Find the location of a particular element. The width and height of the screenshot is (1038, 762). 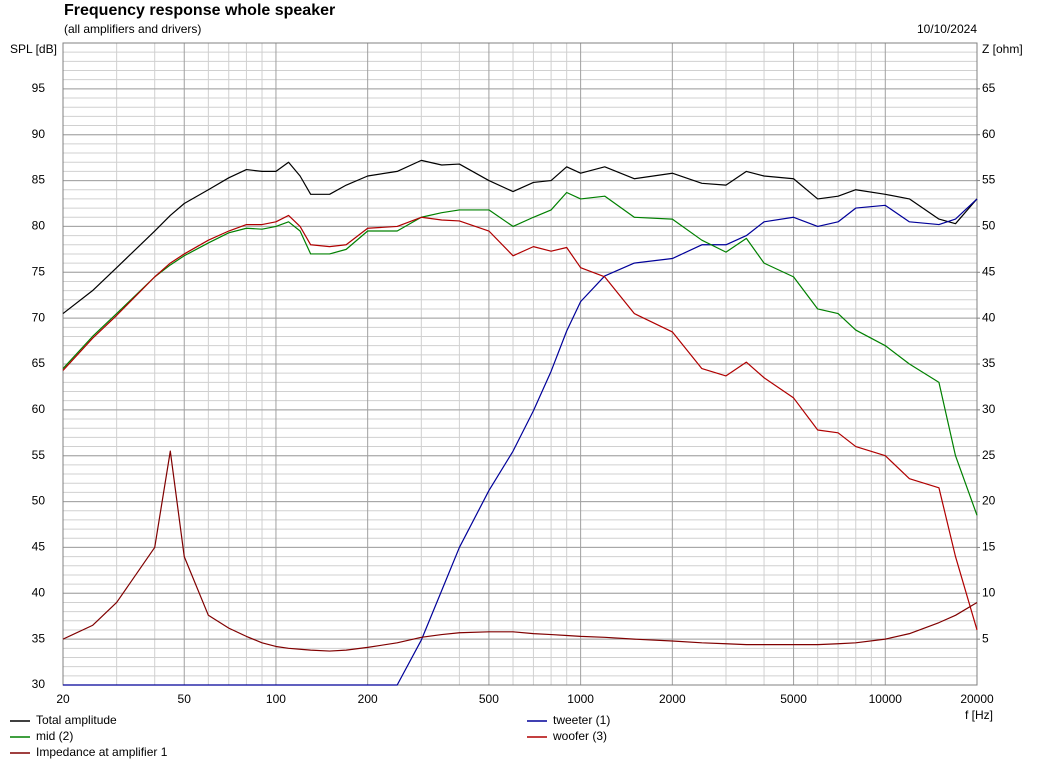

x-tick-label: 1000 is located at coordinates (580, 699).